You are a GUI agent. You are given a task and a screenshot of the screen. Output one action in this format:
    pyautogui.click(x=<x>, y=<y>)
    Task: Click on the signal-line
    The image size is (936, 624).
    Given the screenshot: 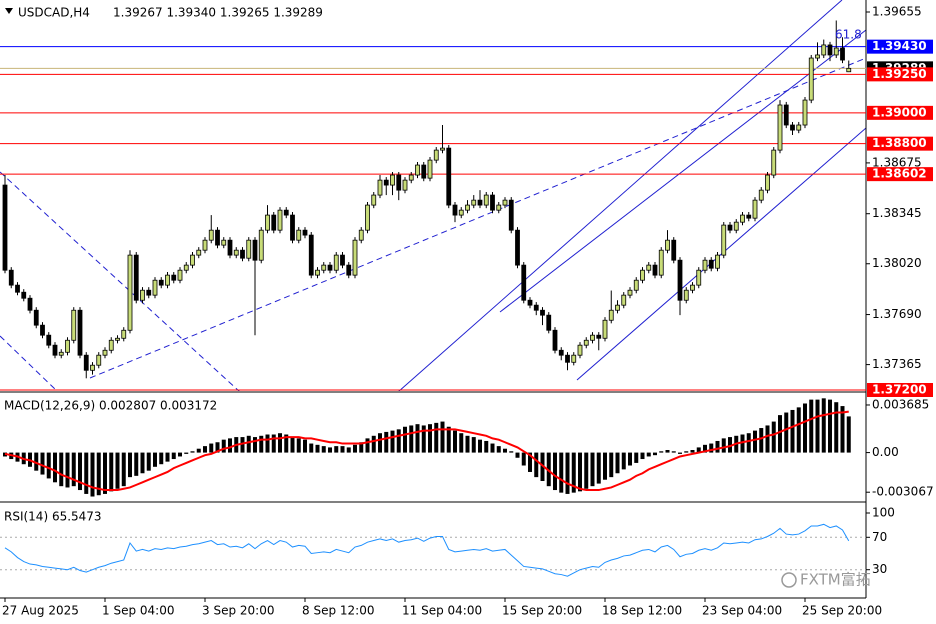 What is the action you would take?
    pyautogui.click(x=426, y=451)
    